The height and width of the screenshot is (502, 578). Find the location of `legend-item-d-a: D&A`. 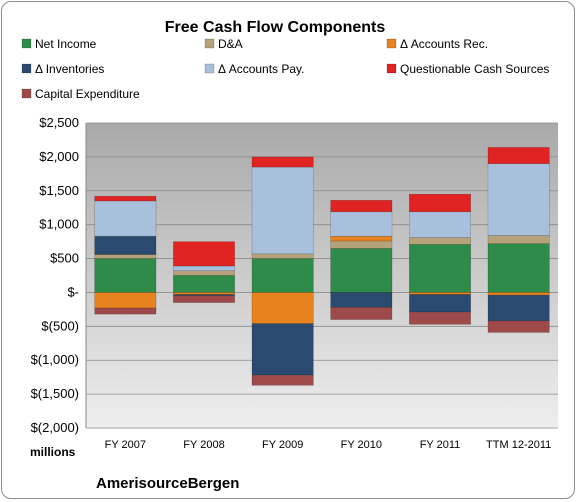

legend-item-d-a: D&A is located at coordinates (223, 44).